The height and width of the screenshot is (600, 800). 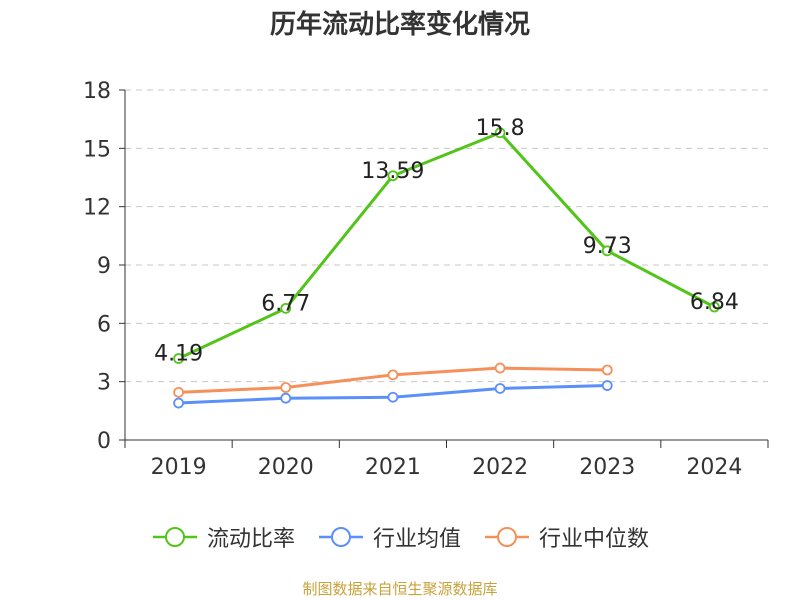 What do you see at coordinates (97, 149) in the screenshot?
I see `y-tick-label: 15` at bounding box center [97, 149].